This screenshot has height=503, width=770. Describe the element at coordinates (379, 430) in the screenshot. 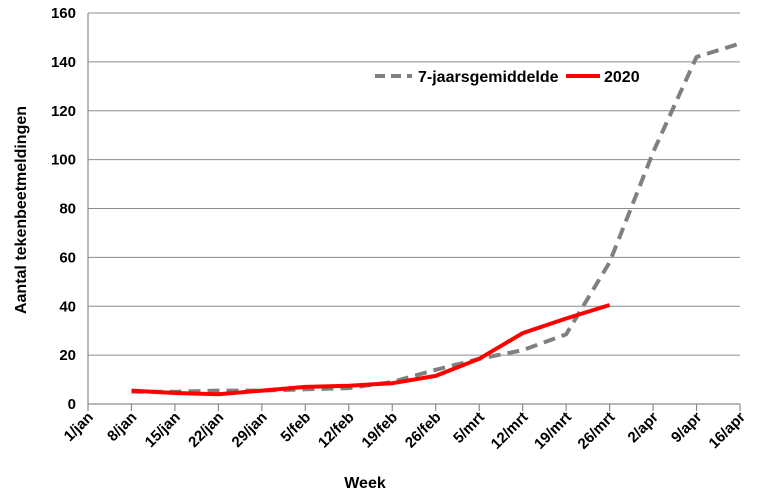

I see `x-tick-label: 19/feb` at that location.